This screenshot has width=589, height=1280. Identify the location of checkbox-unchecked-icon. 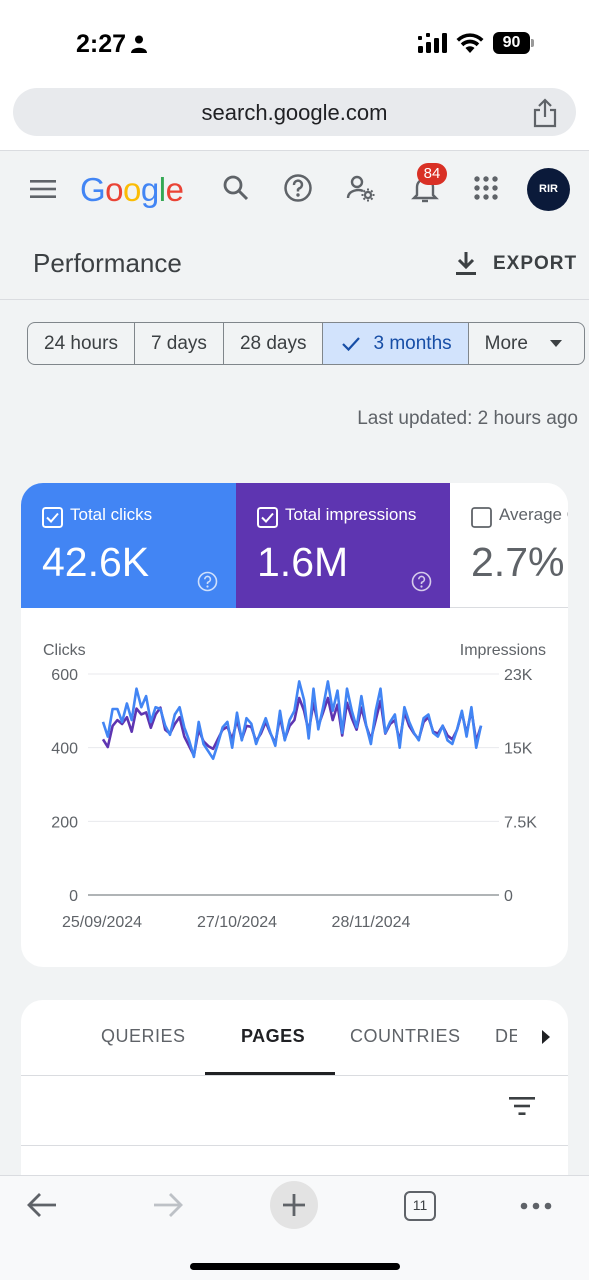
(481, 517).